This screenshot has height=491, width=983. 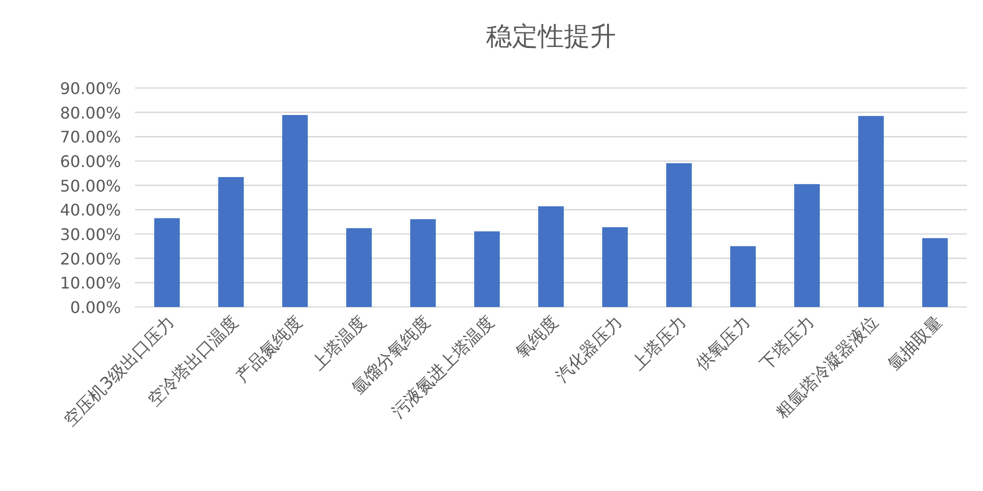 What do you see at coordinates (90, 88) in the screenshot?
I see `y-tick-label: 90.00%` at bounding box center [90, 88].